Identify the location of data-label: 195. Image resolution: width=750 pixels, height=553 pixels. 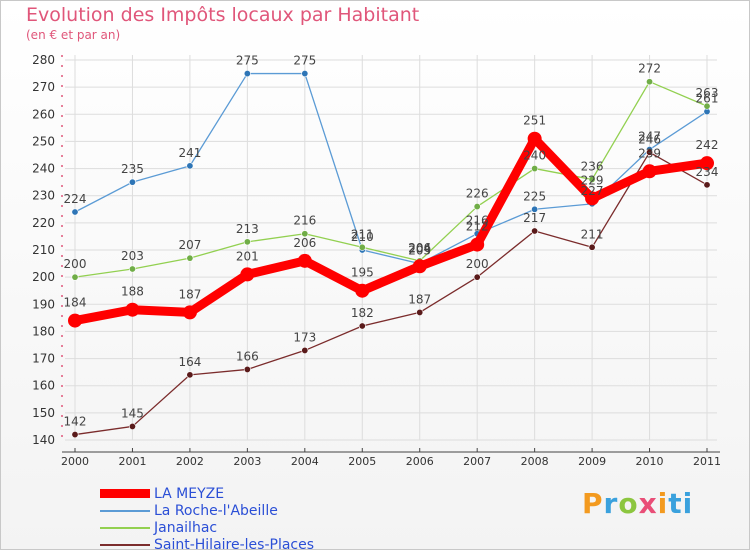
(362, 273).